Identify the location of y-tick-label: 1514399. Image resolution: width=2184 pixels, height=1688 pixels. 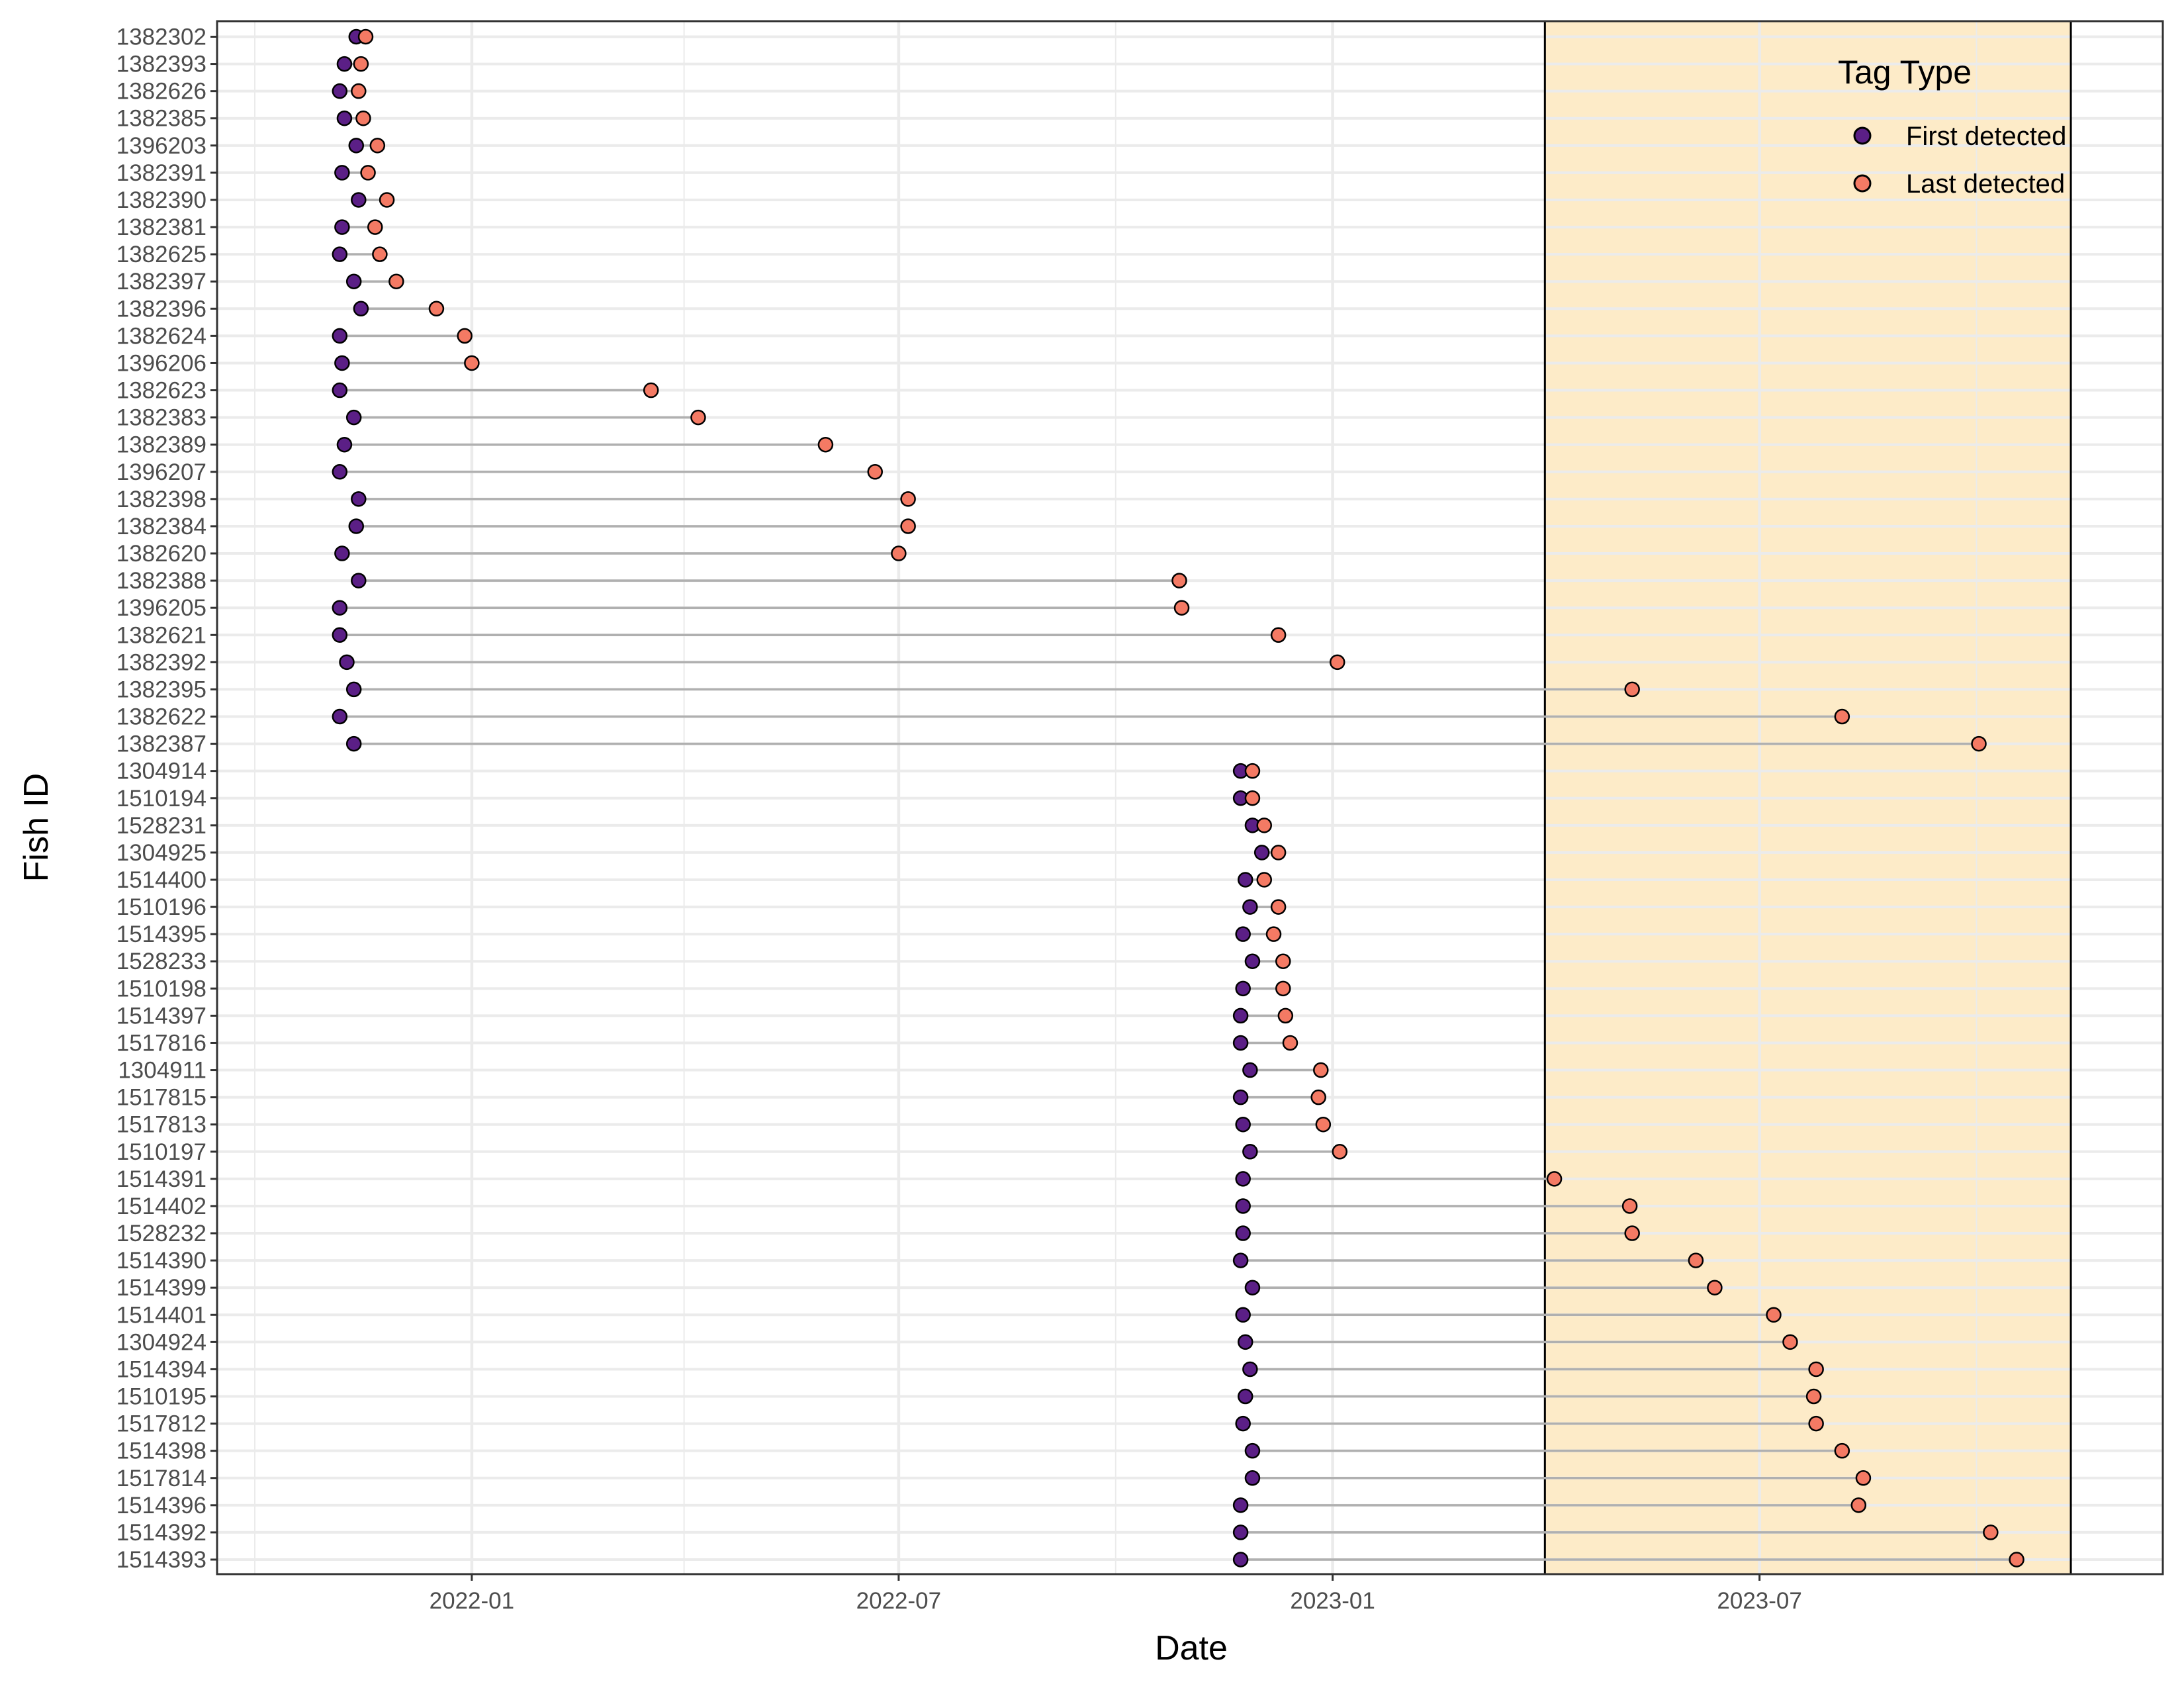
(161, 1288).